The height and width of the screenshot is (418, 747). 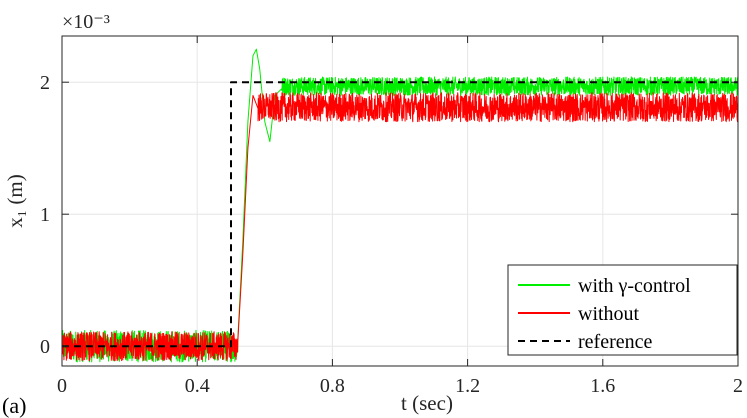 What do you see at coordinates (45, 83) in the screenshot?
I see `y-tick-label: 2` at bounding box center [45, 83].